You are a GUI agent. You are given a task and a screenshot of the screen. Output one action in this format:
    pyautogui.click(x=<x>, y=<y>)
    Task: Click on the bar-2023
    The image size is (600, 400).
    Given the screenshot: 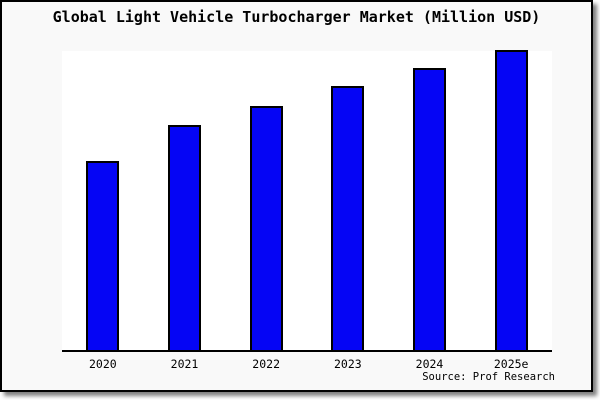 What is the action you would take?
    pyautogui.click(x=348, y=218)
    